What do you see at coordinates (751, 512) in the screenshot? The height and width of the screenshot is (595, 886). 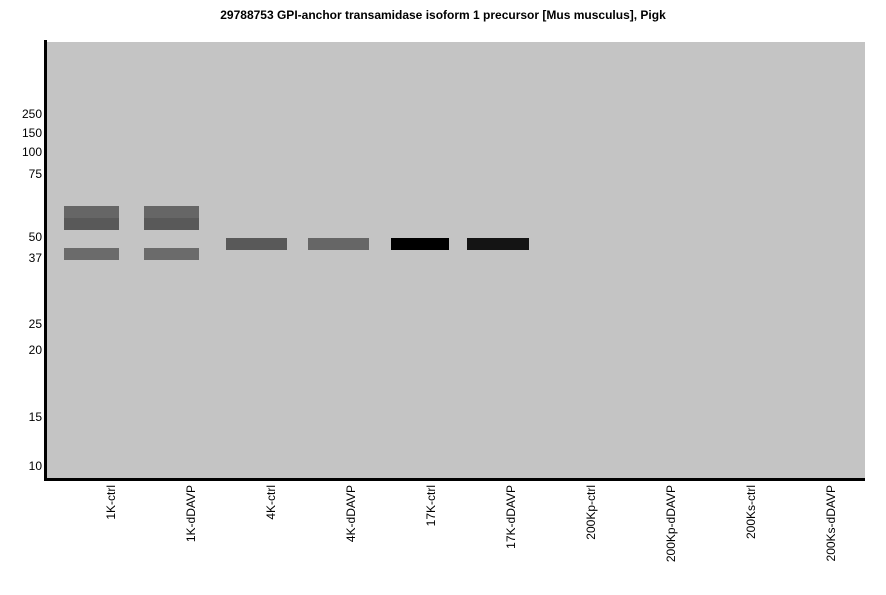 I see `x-axis-tick-200ks-ctrl: 200Ks-ctrl` at bounding box center [751, 512].